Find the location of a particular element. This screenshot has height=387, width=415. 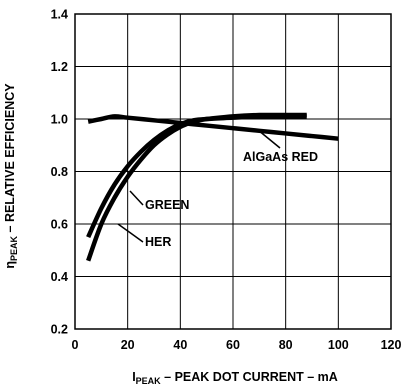

annotation-label: GREEN is located at coordinates (167, 205).